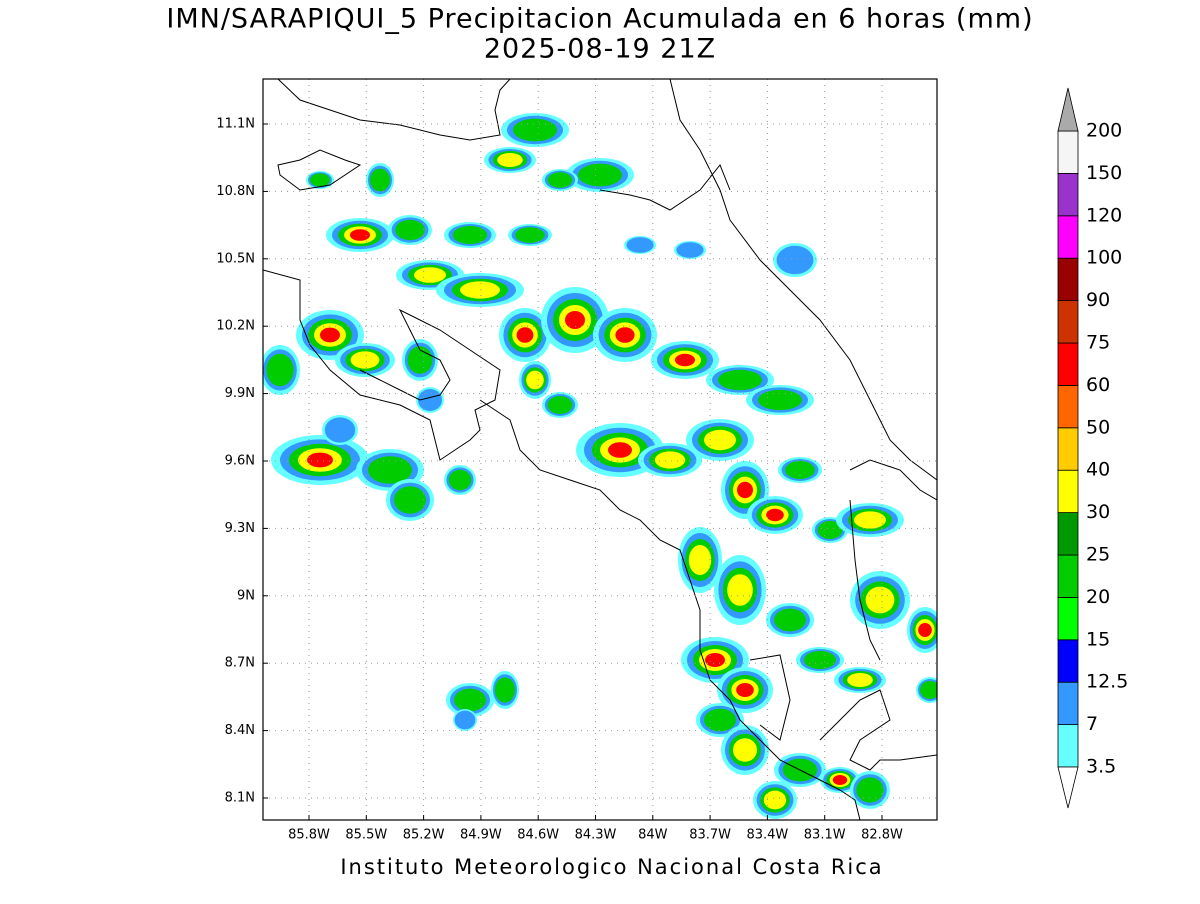 This screenshot has height=904, width=1200. Describe the element at coordinates (235, 191) in the screenshot. I see `y-tick-label: 10.8N` at that location.